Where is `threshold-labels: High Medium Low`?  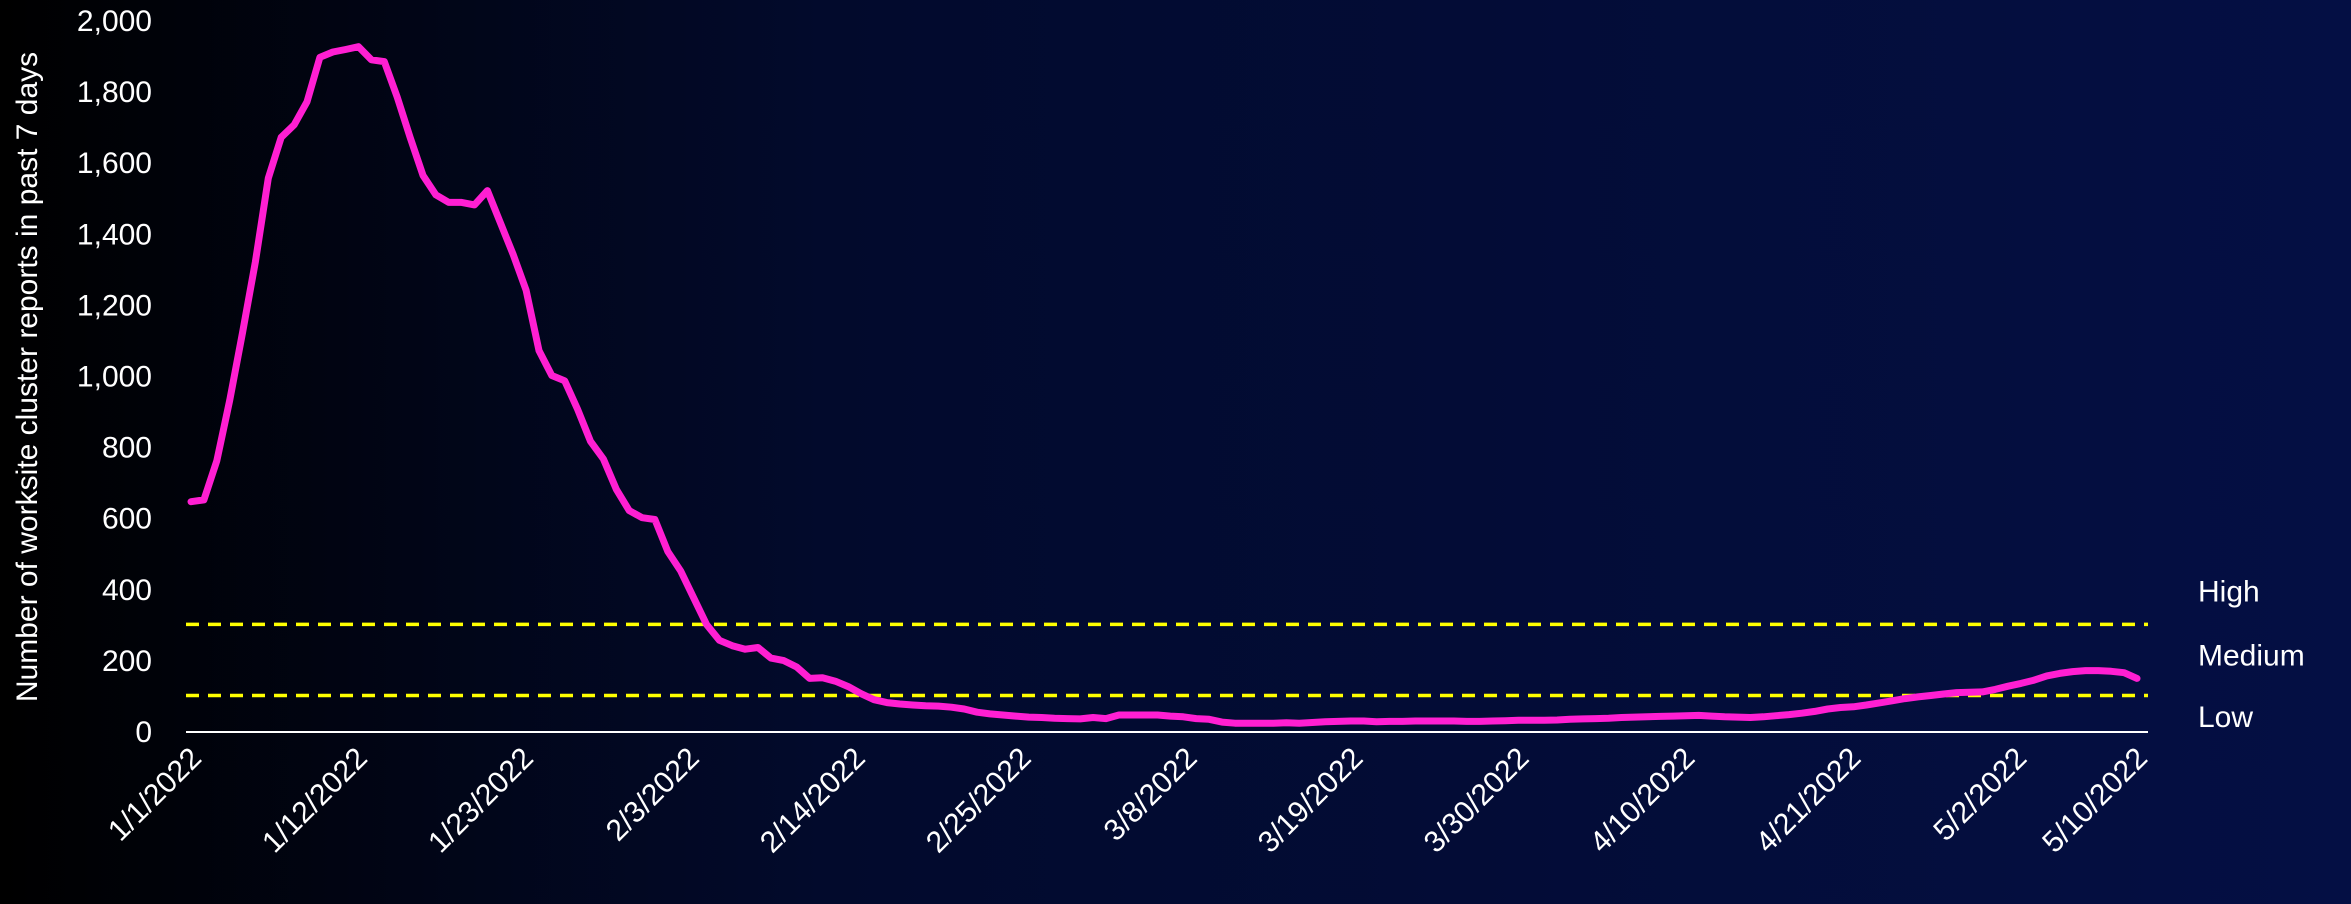
threshold-labels: High Medium Low is located at coordinates (2251, 655).